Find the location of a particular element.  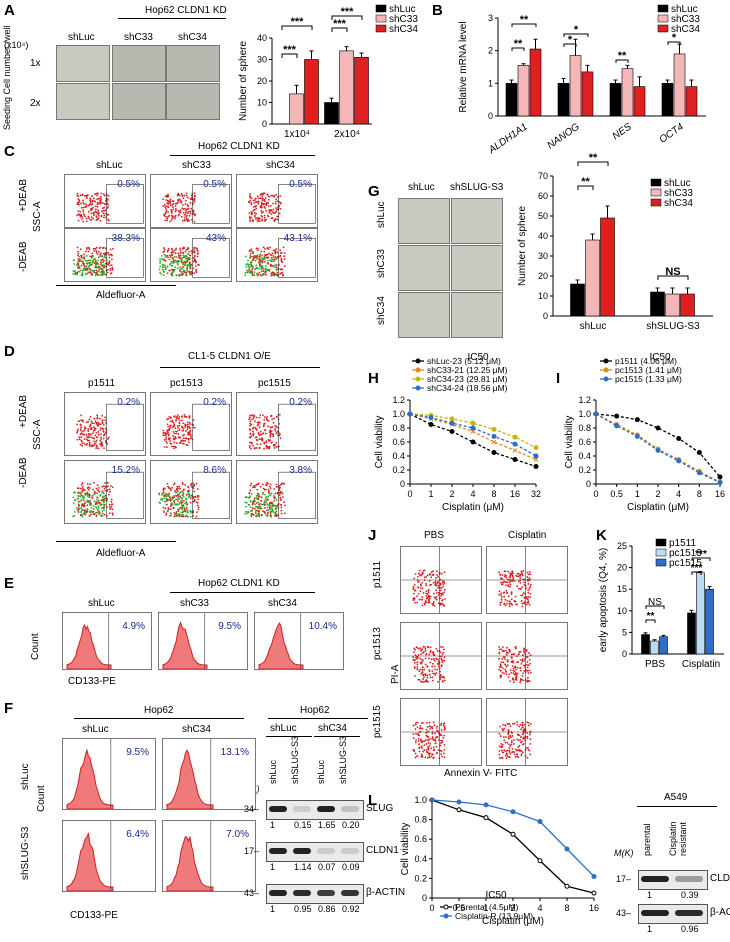

x-tick-label: 1 is located at coordinates (637, 494).